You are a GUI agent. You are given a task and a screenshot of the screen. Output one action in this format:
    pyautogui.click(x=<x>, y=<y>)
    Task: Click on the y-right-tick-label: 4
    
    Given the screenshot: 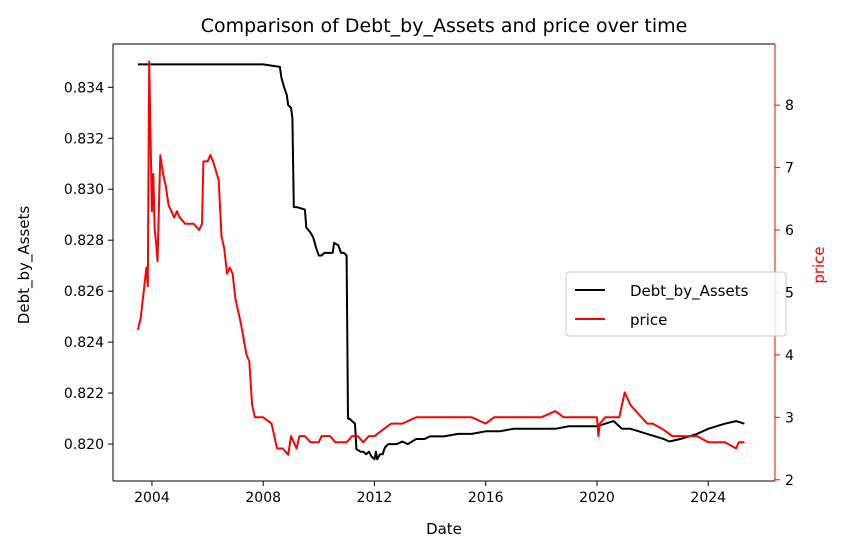 What is the action you would take?
    pyautogui.click(x=789, y=356)
    